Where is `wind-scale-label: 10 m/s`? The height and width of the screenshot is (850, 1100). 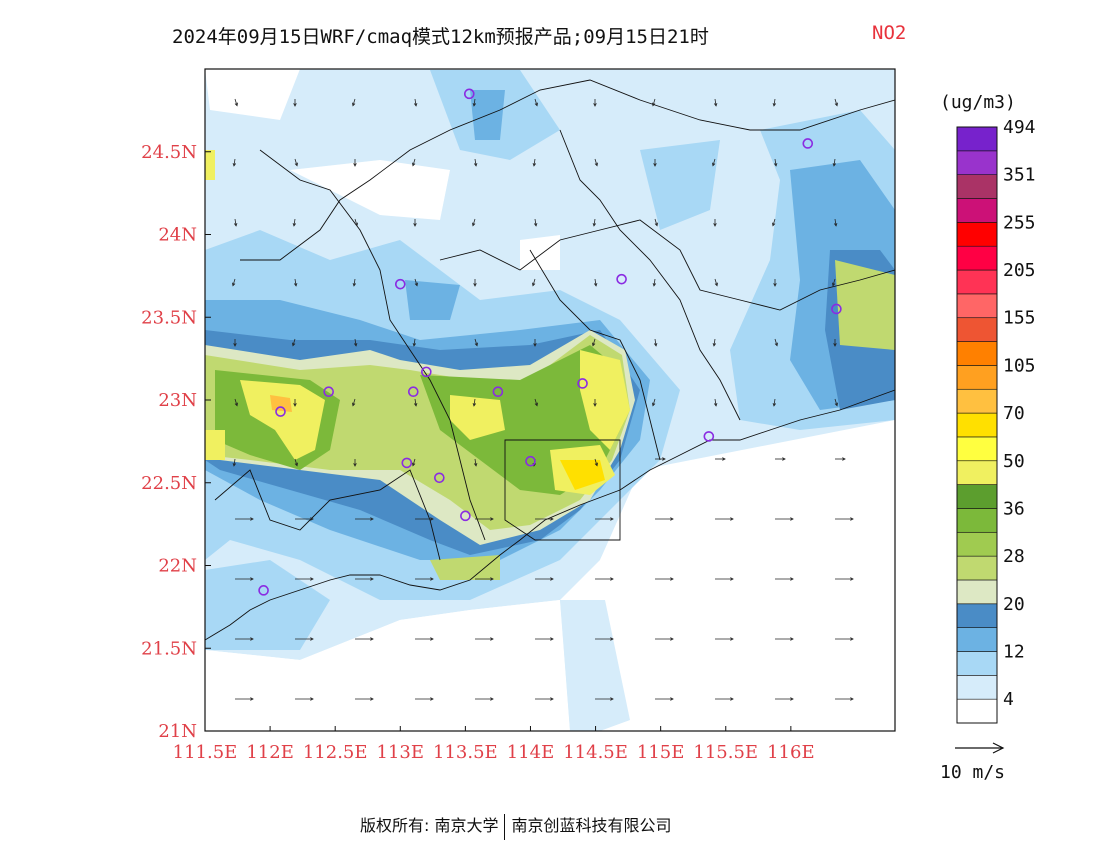
wind-scale-label: 10 m/s is located at coordinates (972, 772).